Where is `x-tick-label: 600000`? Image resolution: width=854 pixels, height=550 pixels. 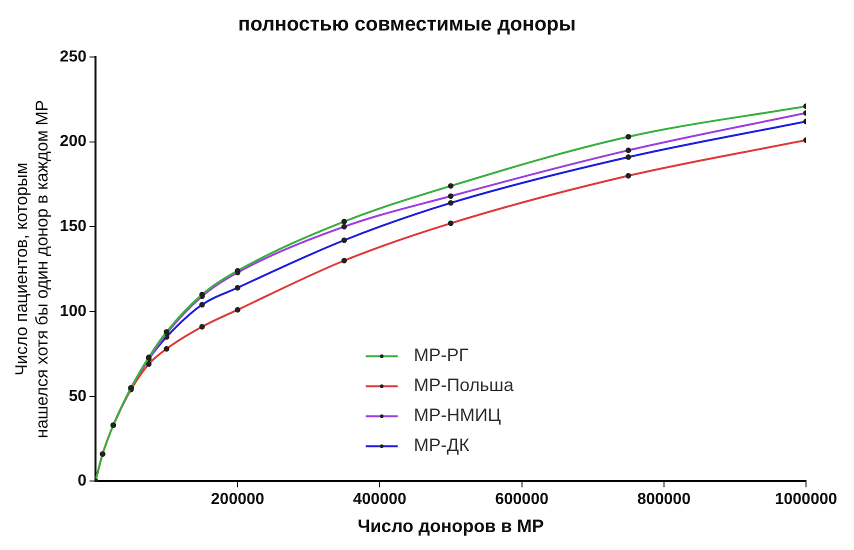
x-tick-label: 600000 is located at coordinates (522, 499).